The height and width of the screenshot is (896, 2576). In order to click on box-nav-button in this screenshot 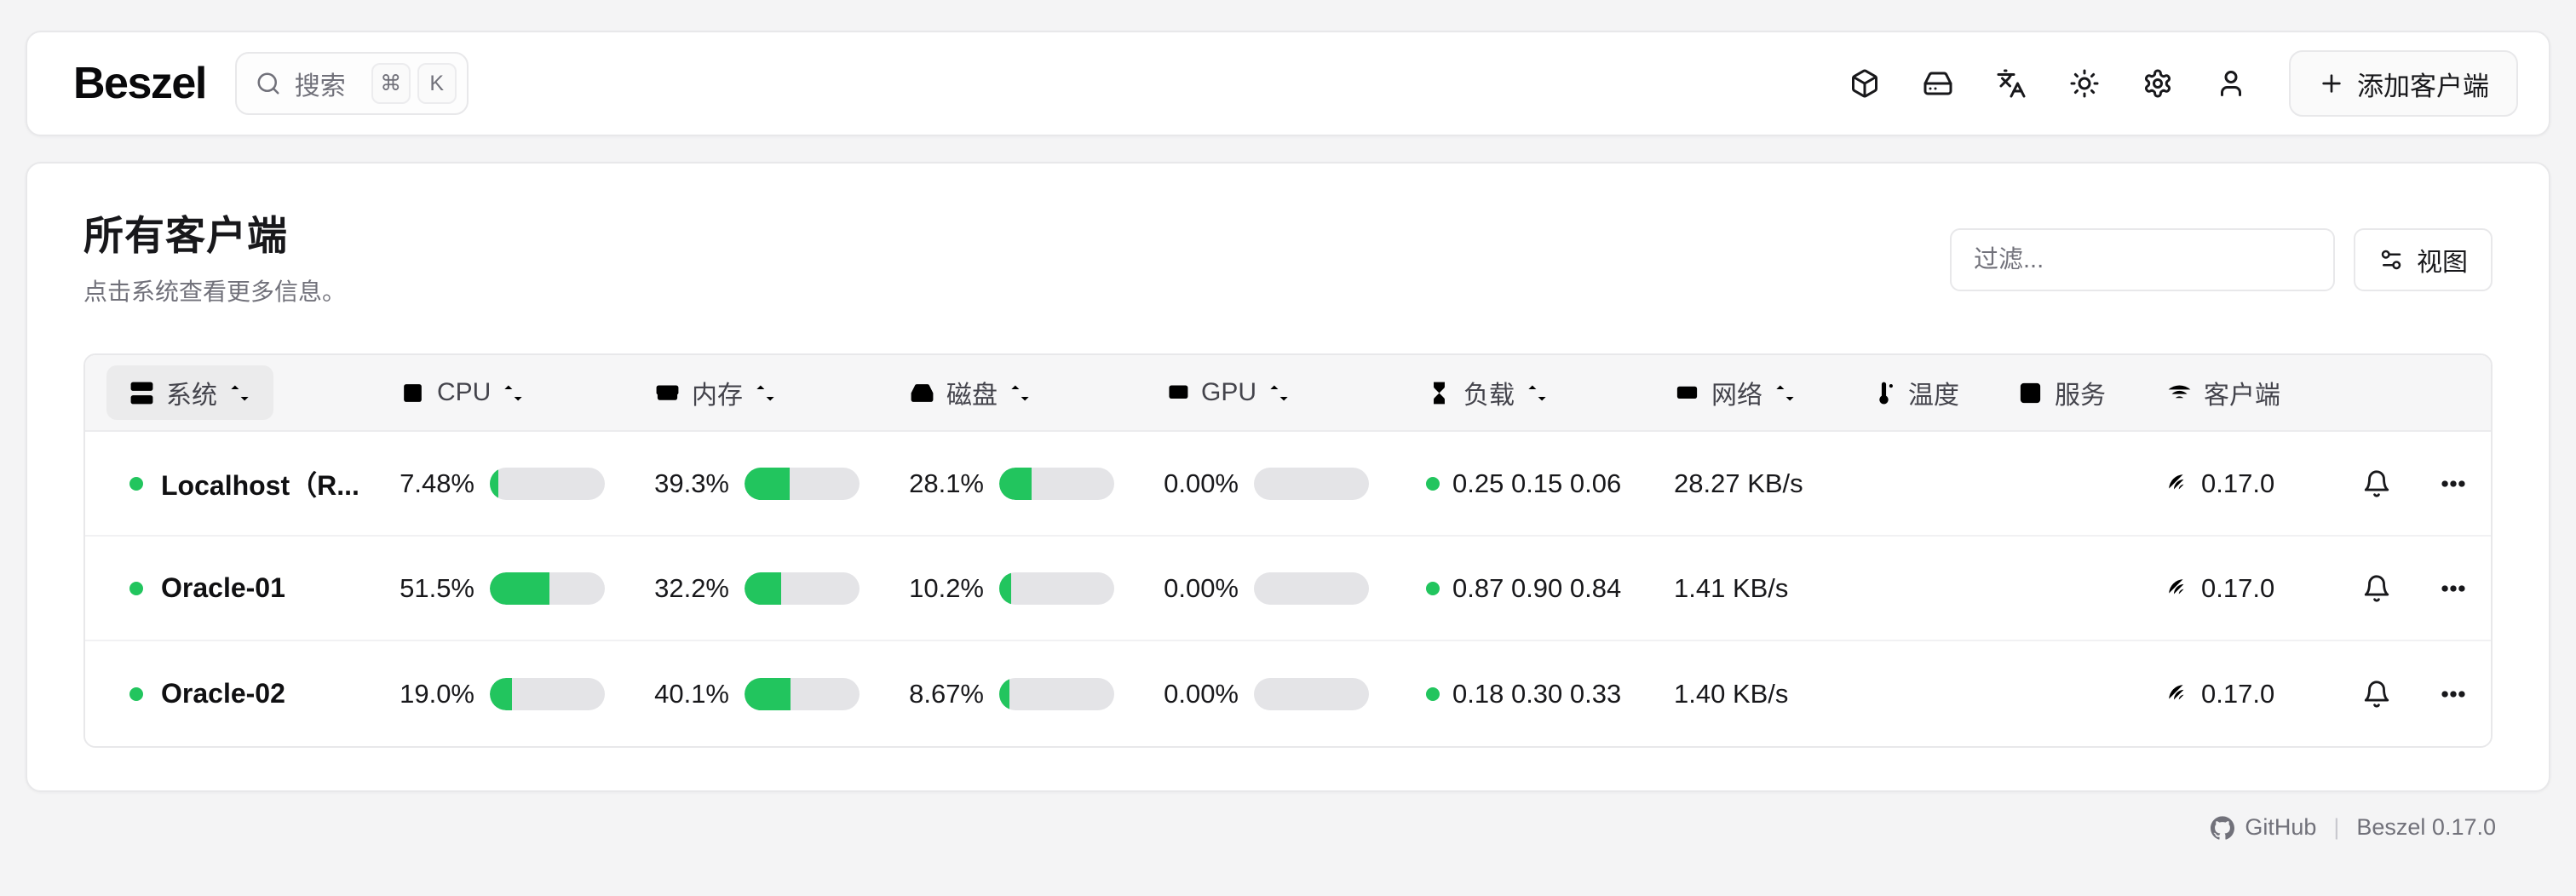, I will do `click(1864, 83)`.